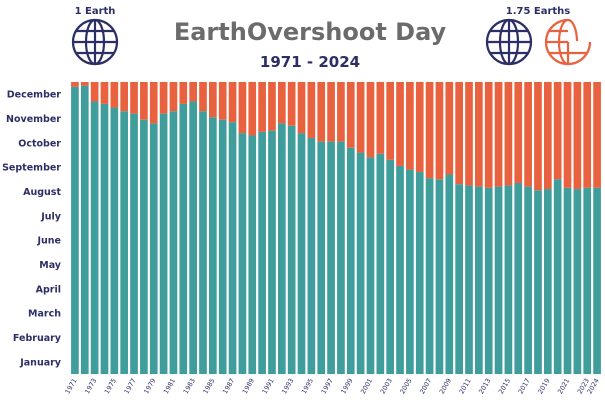 The height and width of the screenshot is (402, 605). What do you see at coordinates (169, 386) in the screenshot?
I see `year-label: 1981` at bounding box center [169, 386].